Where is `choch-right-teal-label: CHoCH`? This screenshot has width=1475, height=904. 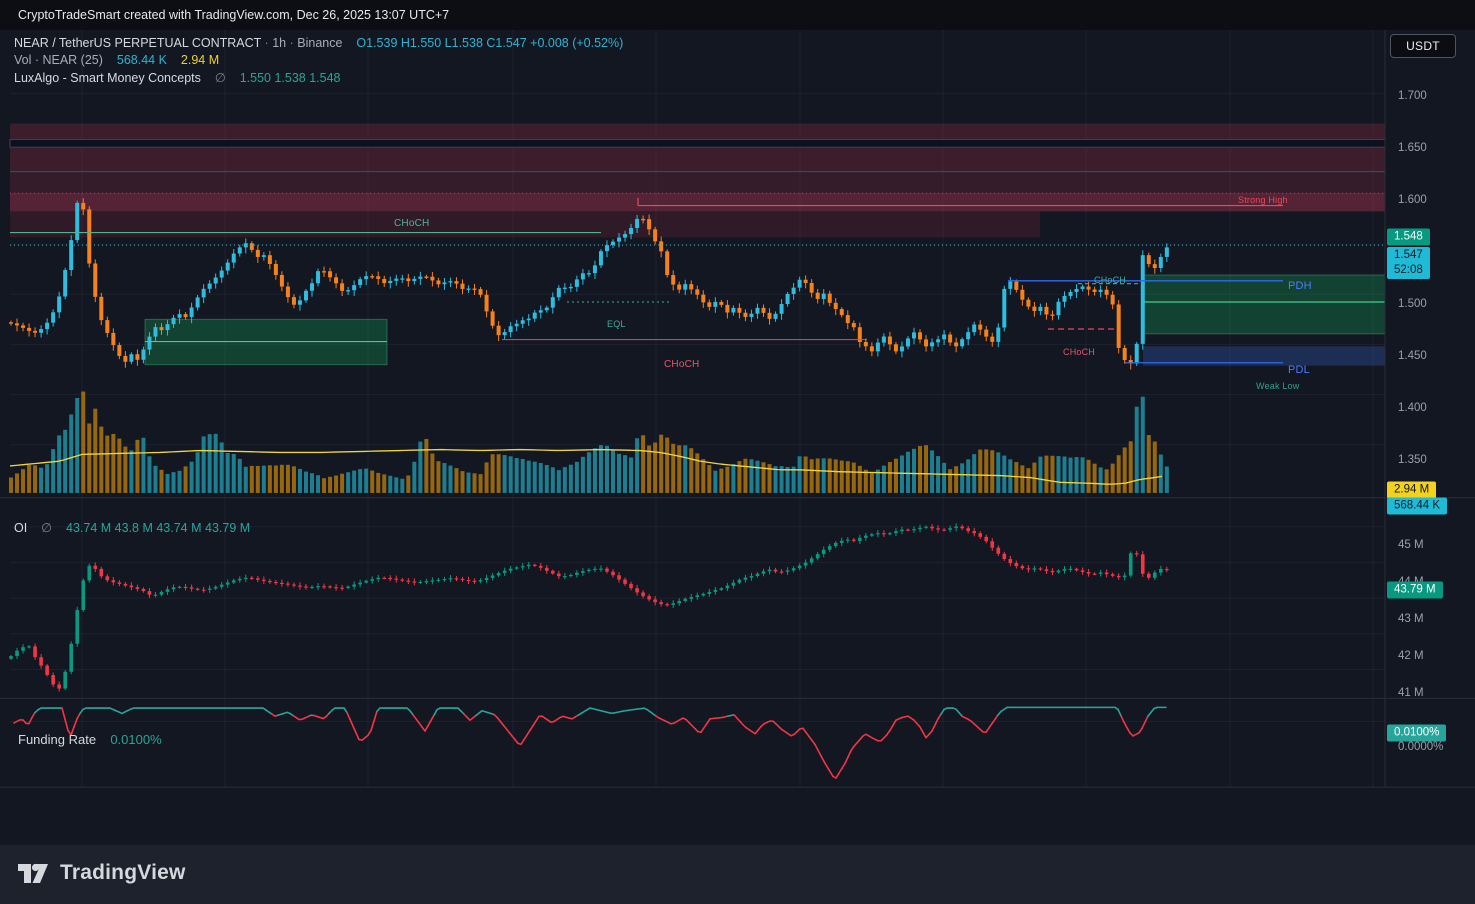
choch-right-teal-label: CHoCH is located at coordinates (1110, 280).